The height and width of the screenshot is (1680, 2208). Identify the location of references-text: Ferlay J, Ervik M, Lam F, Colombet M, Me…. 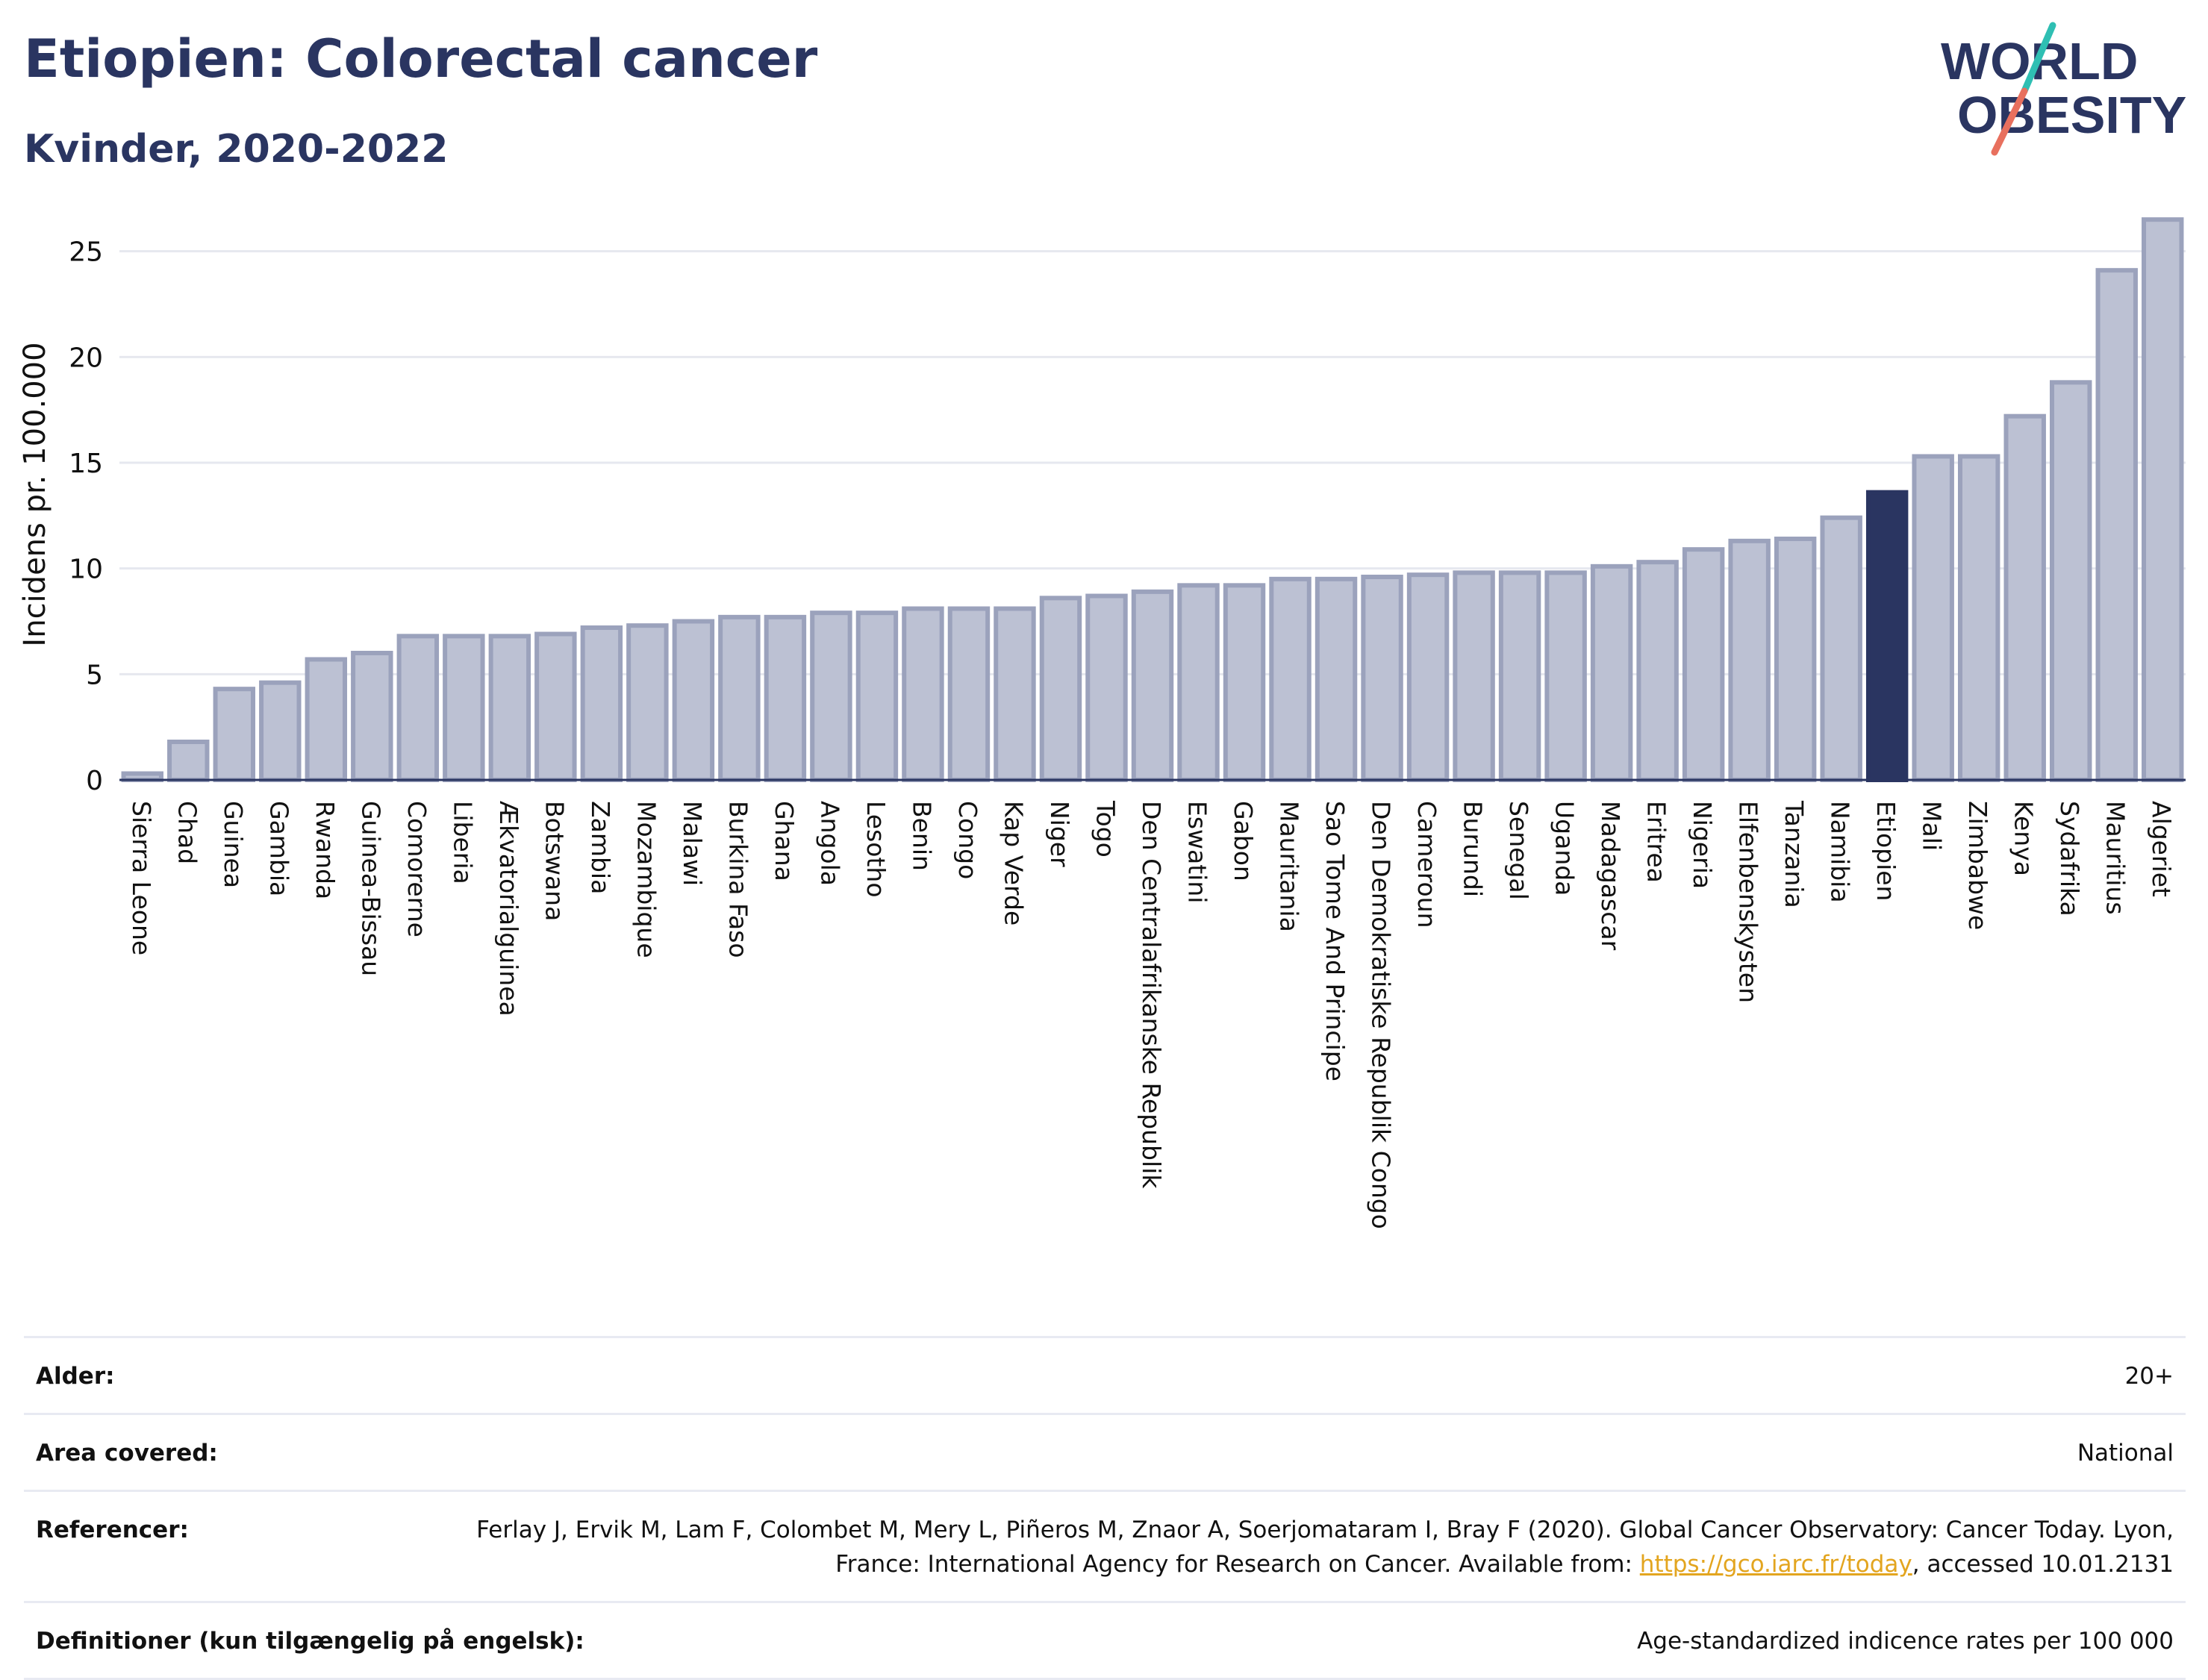
(1325, 1547).